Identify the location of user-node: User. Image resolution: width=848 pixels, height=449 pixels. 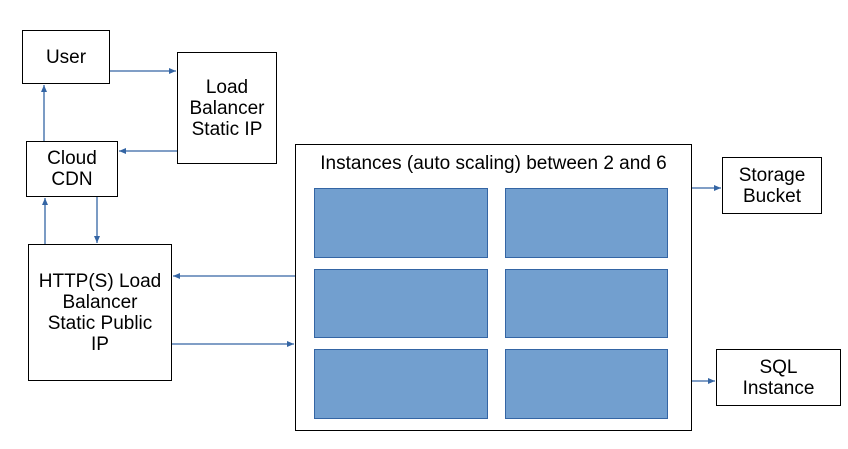
(66, 57).